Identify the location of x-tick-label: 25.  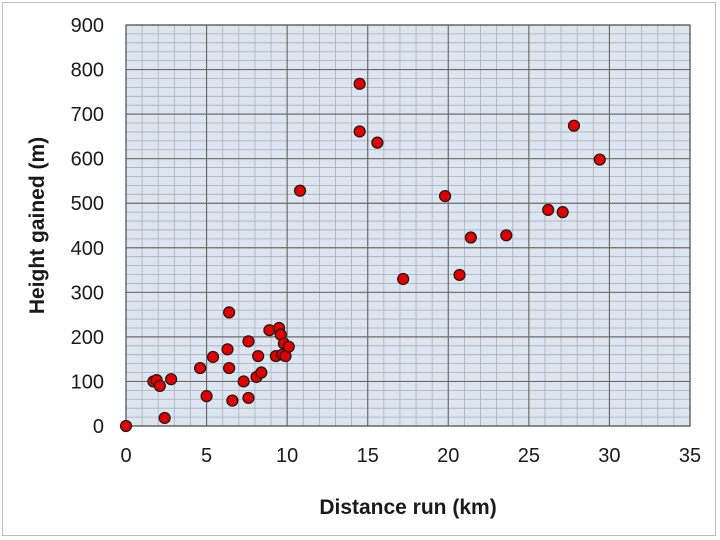
(529, 456).